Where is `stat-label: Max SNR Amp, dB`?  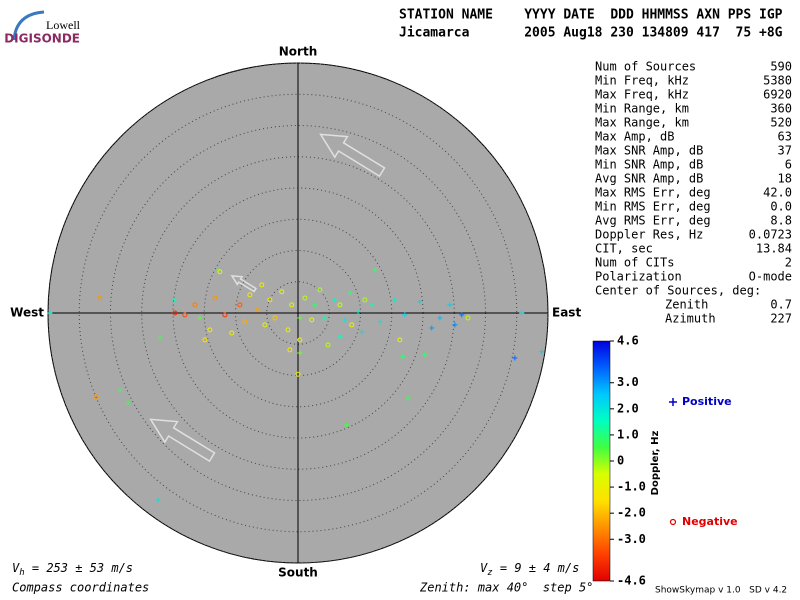
stat-label: Max SNR Amp, dB is located at coordinates (649, 151).